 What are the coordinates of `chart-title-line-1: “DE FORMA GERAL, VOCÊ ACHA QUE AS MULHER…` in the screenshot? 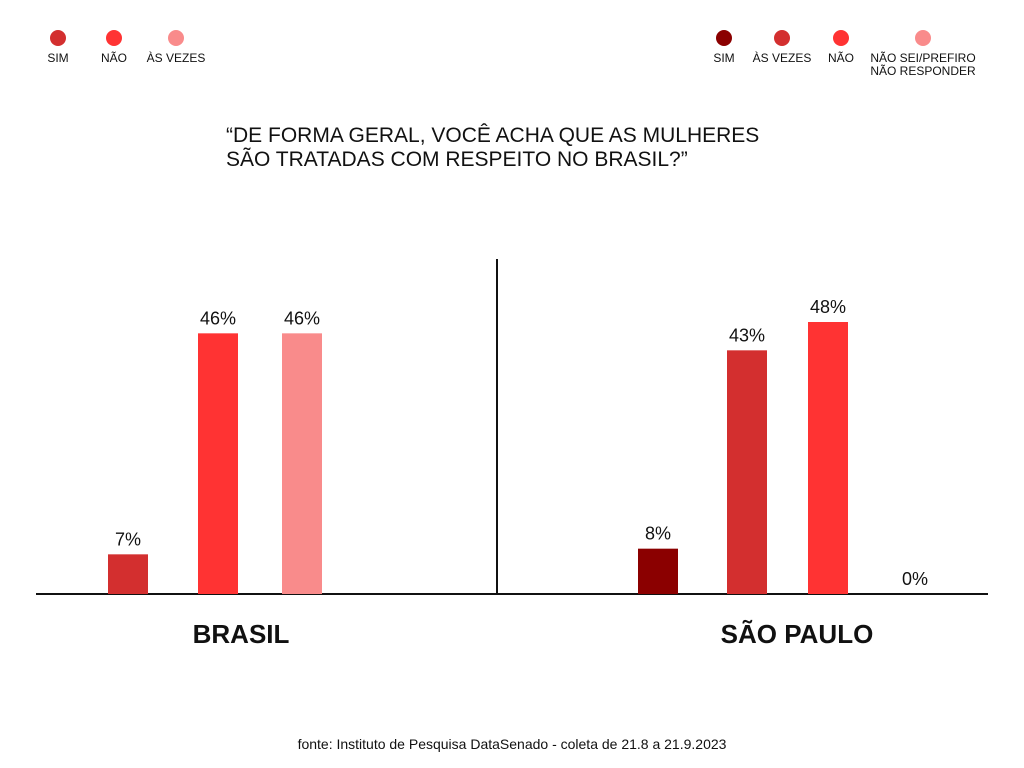 It's located at (493, 135).